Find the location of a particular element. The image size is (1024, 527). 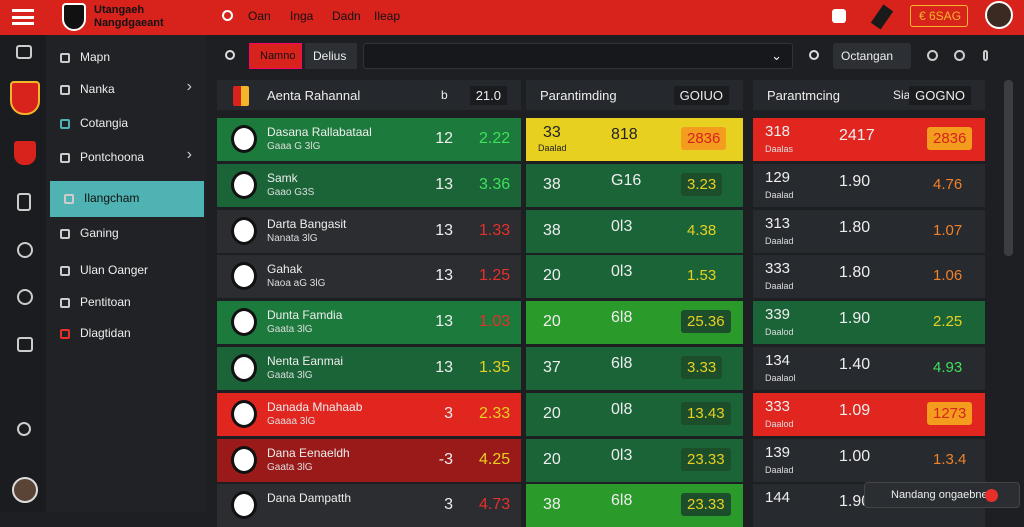

search-input: ⌄ is located at coordinates (578, 56).